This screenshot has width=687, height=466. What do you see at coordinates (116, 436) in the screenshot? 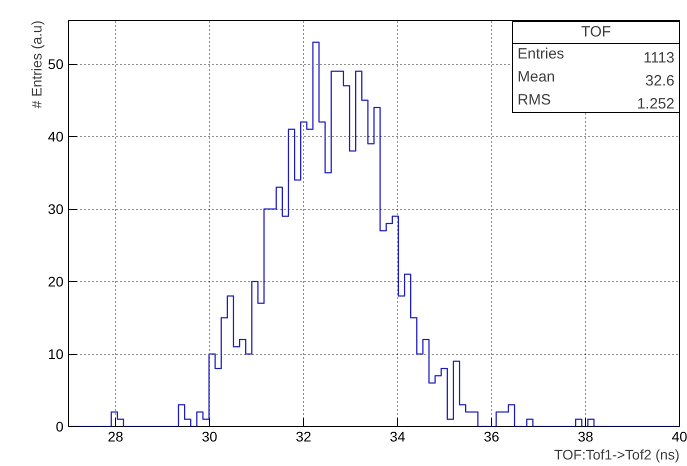
I see `x-tick-label: 28` at bounding box center [116, 436].